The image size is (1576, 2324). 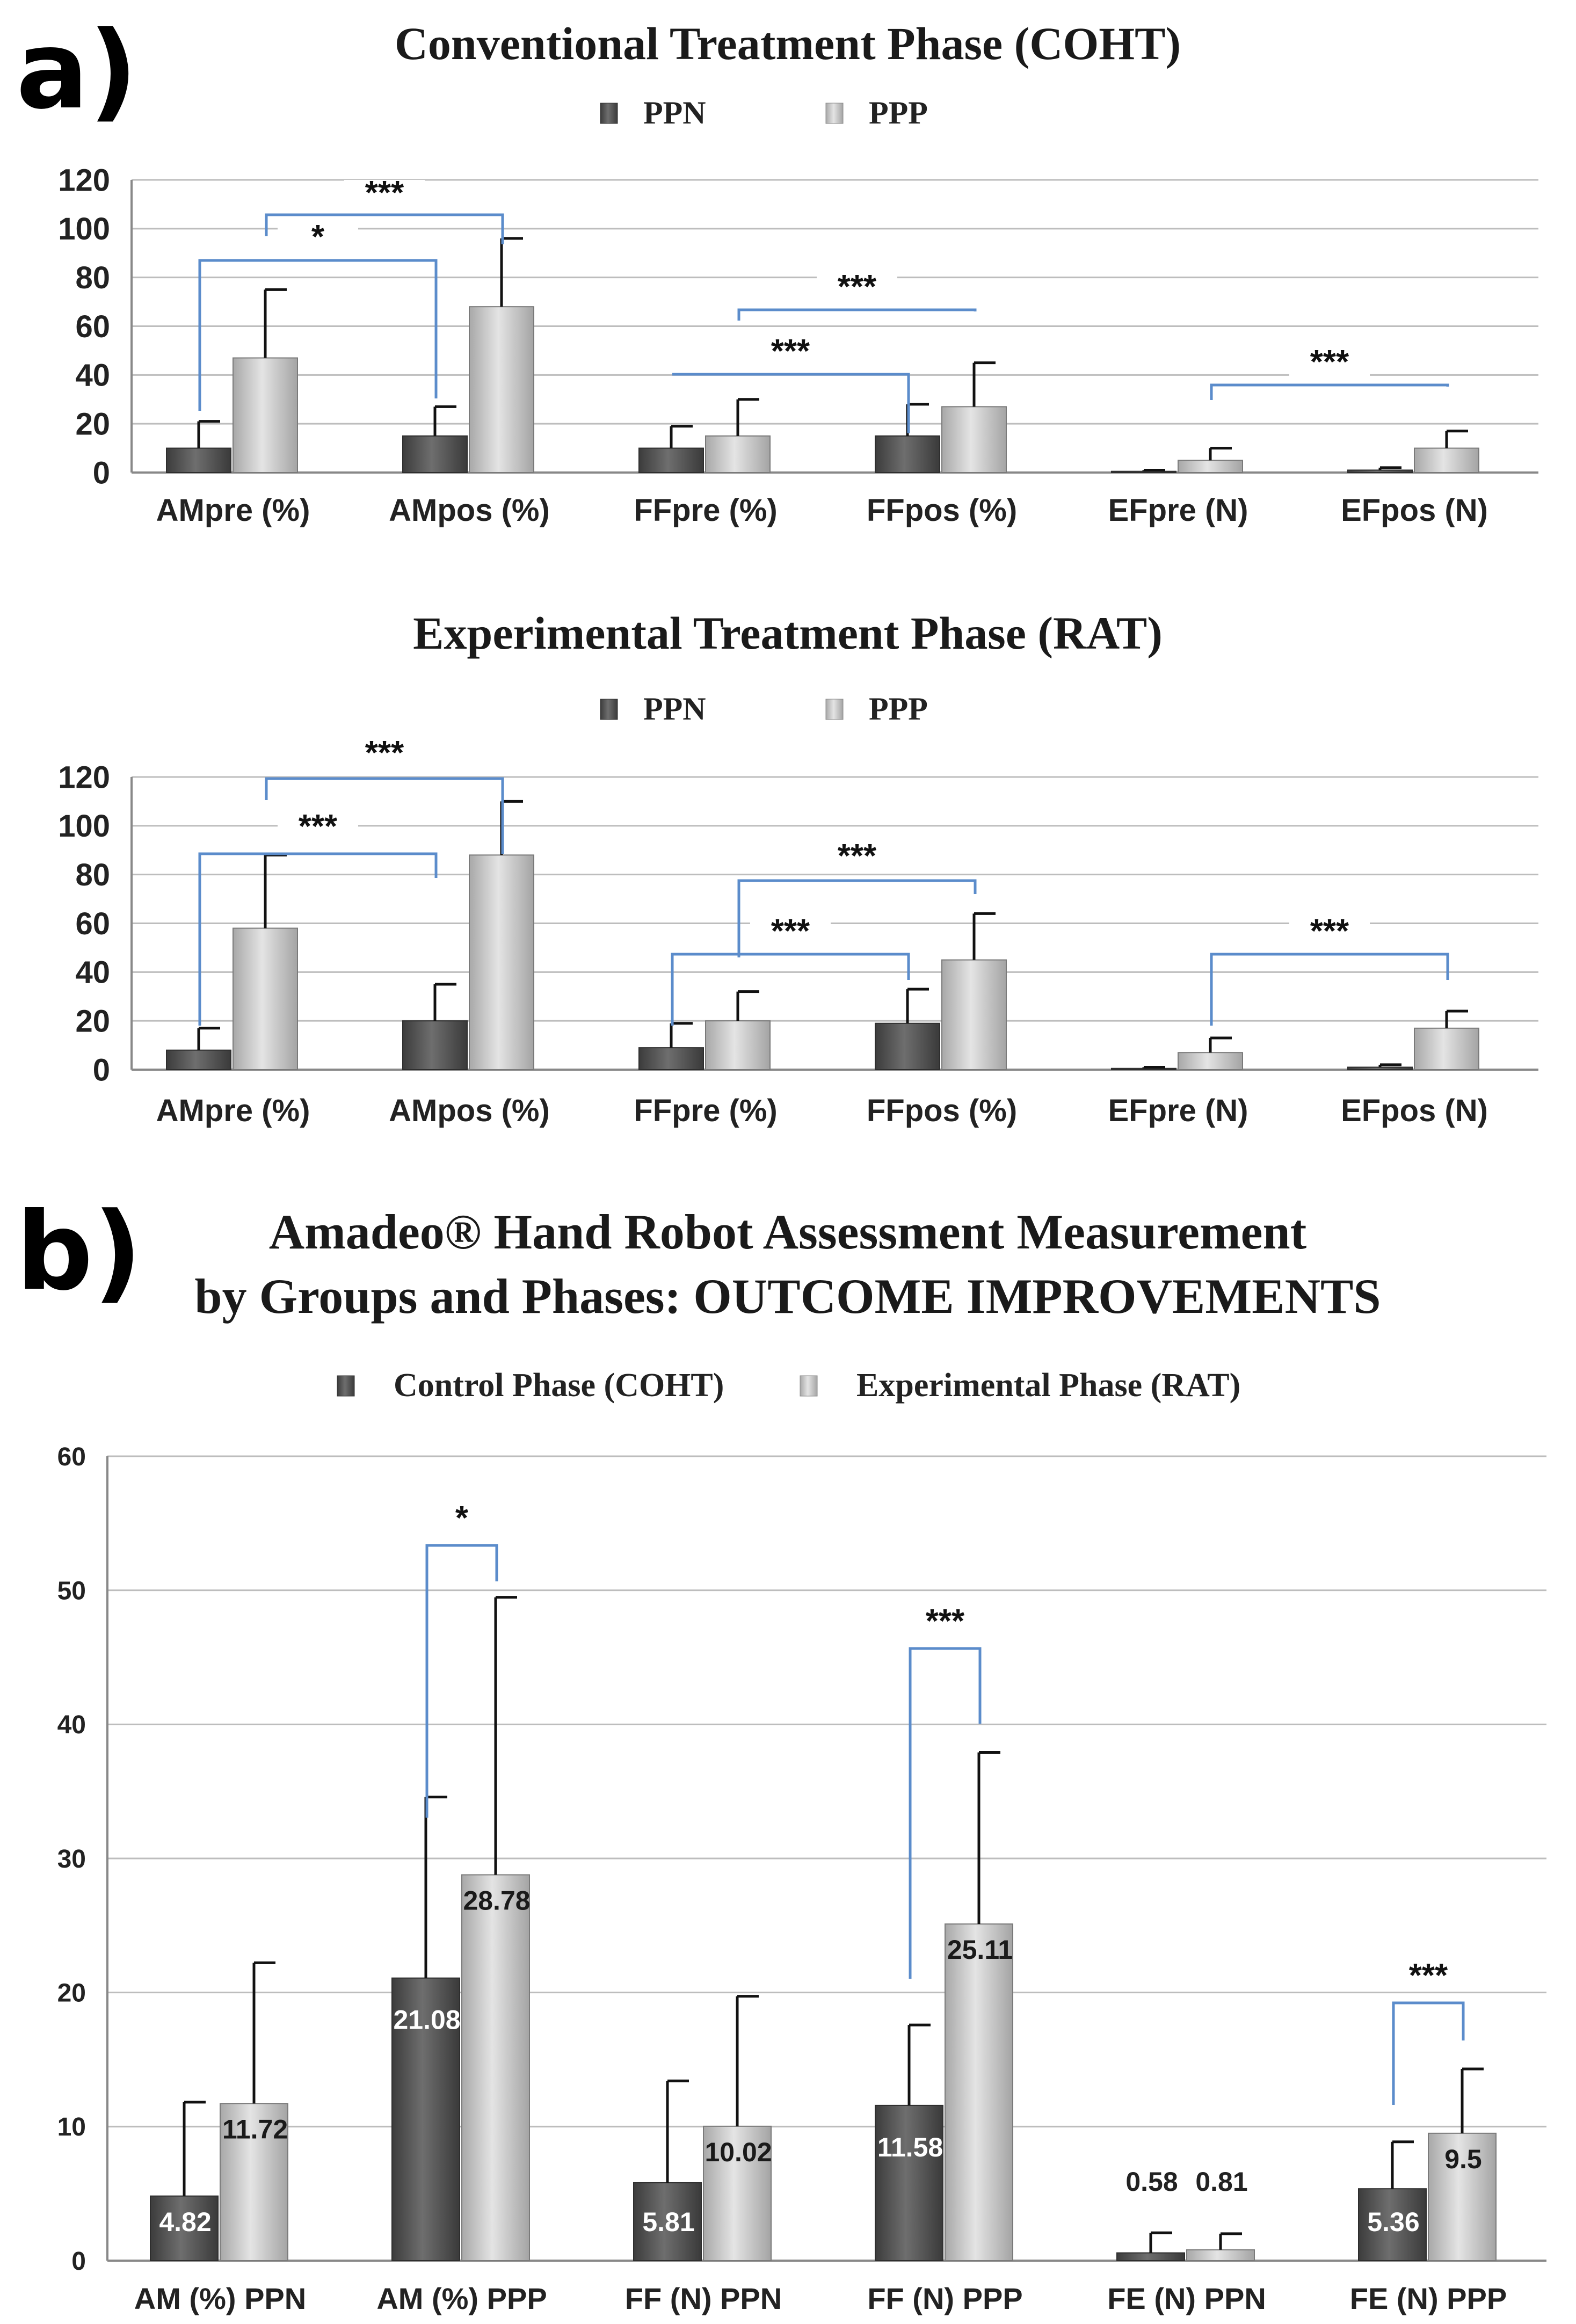 I want to click on data-label: 0.58, so click(x=1151, y=2182).